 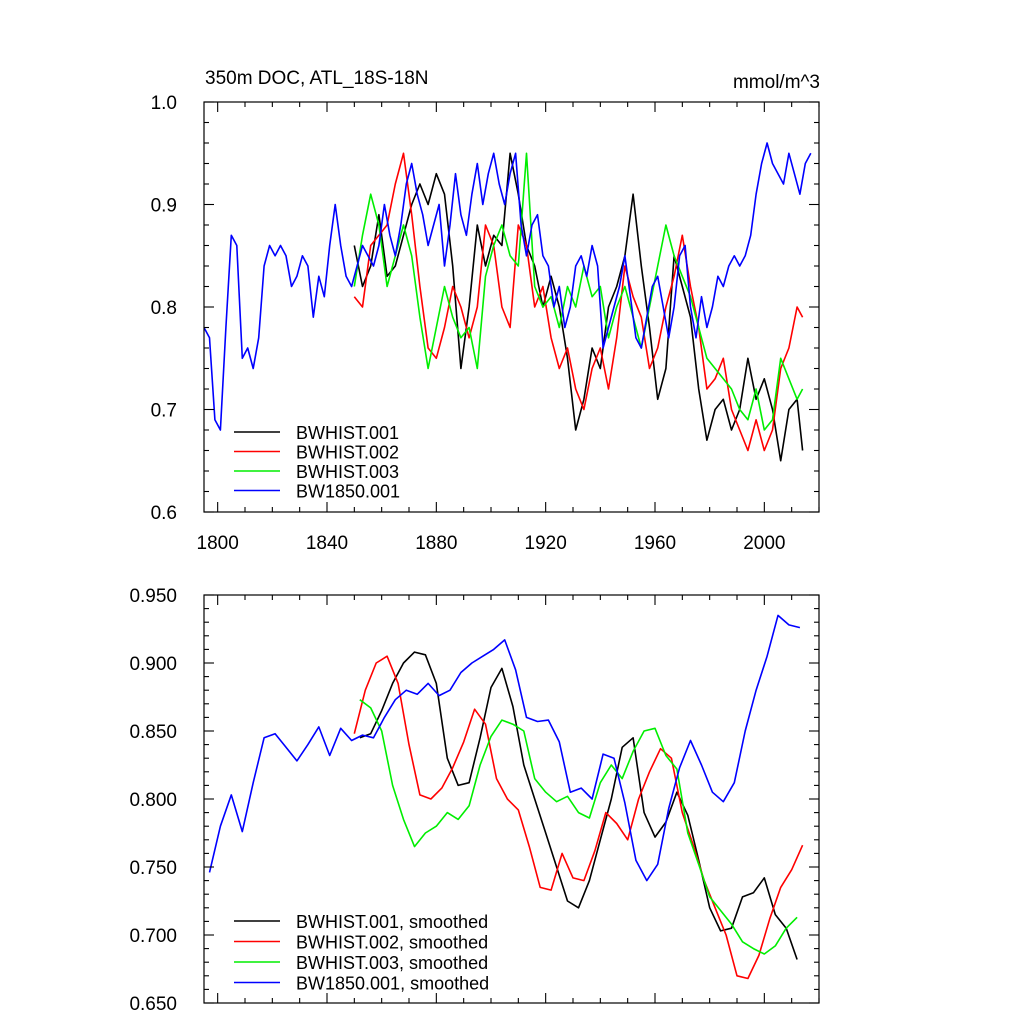 I want to click on series-line-bwhist-002-smoothed, so click(x=578, y=817).